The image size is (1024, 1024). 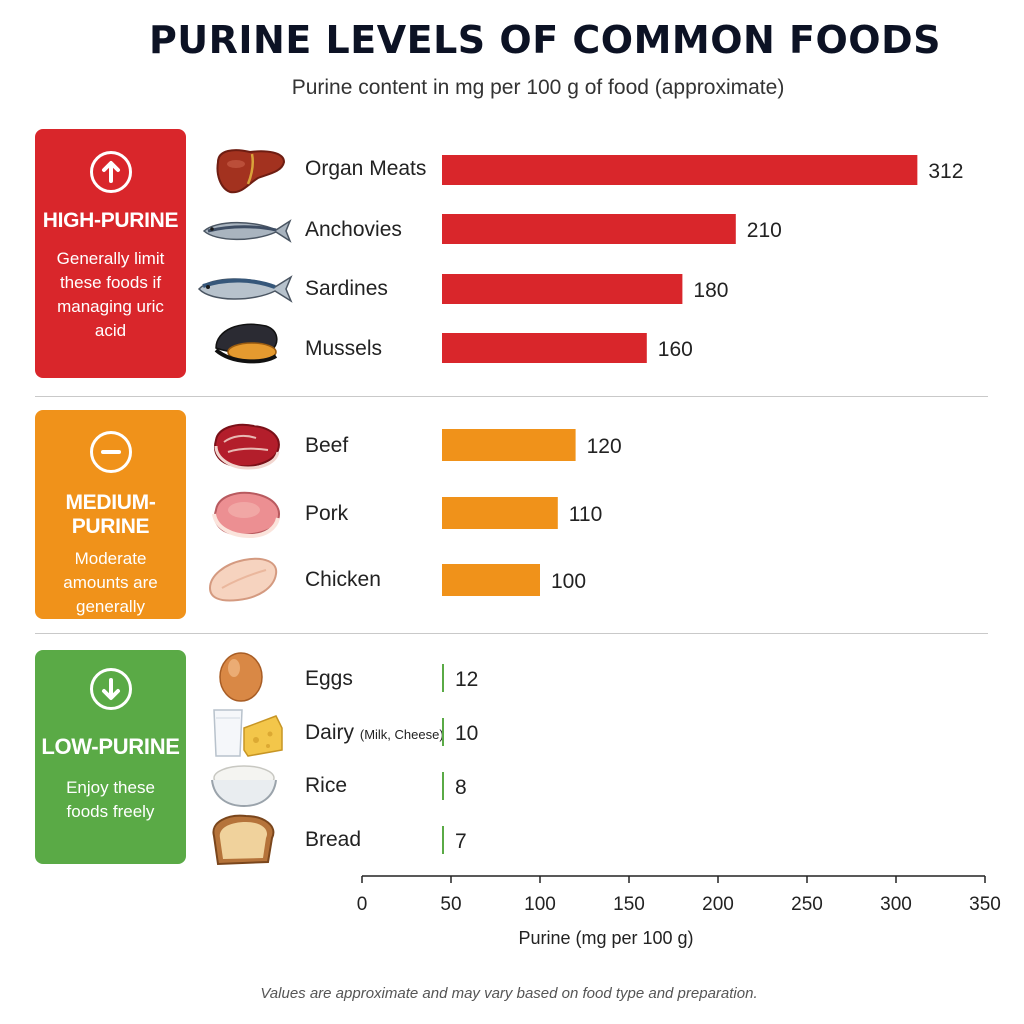 What do you see at coordinates (604, 446) in the screenshot?
I see `bar-value-label: 120` at bounding box center [604, 446].